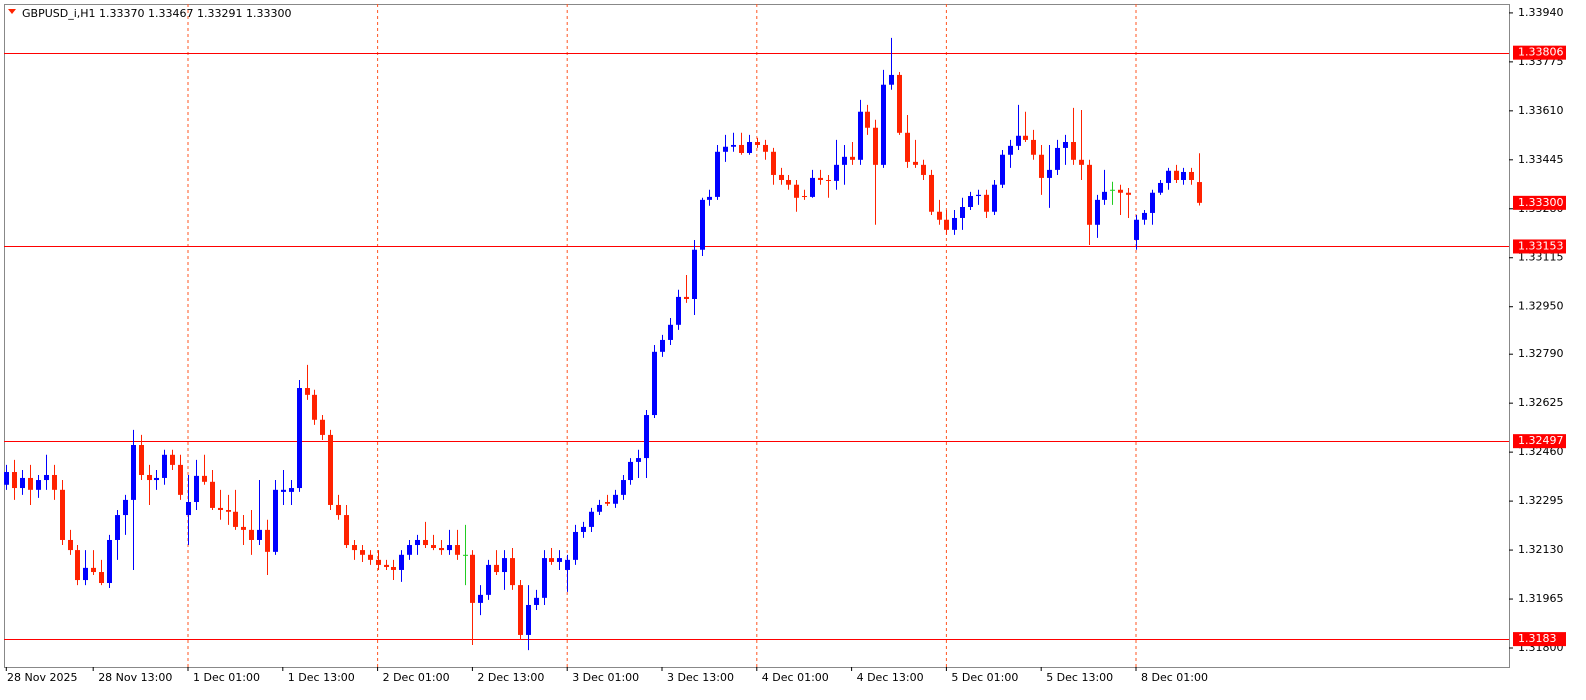  What do you see at coordinates (1541, 598) in the screenshot?
I see `y-tick-label: 1.31965` at bounding box center [1541, 598].